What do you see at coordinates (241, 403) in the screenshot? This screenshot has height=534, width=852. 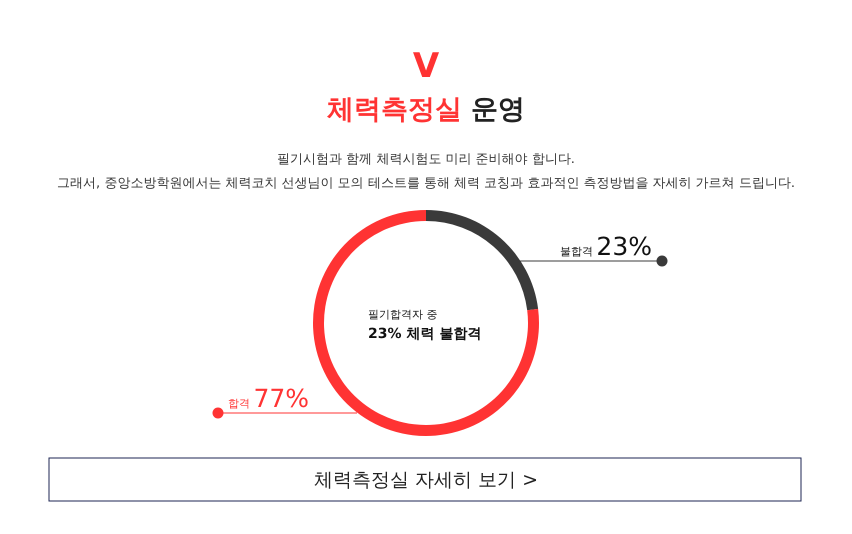 I see `slice-label: 합격` at bounding box center [241, 403].